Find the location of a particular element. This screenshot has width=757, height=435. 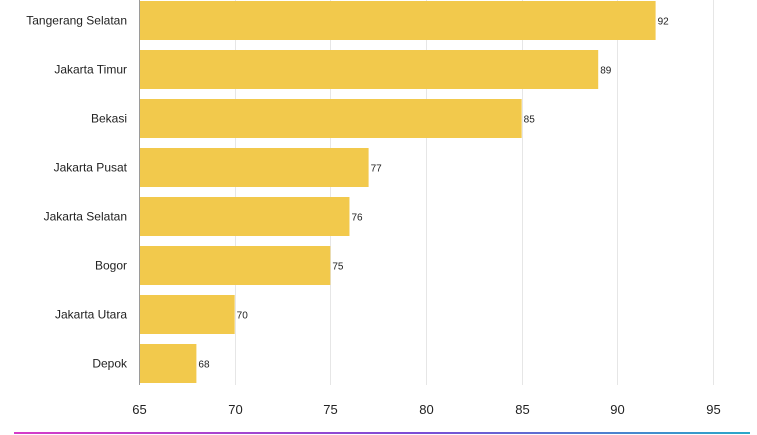

category-label: Jakarta Utara is located at coordinates (91, 315).